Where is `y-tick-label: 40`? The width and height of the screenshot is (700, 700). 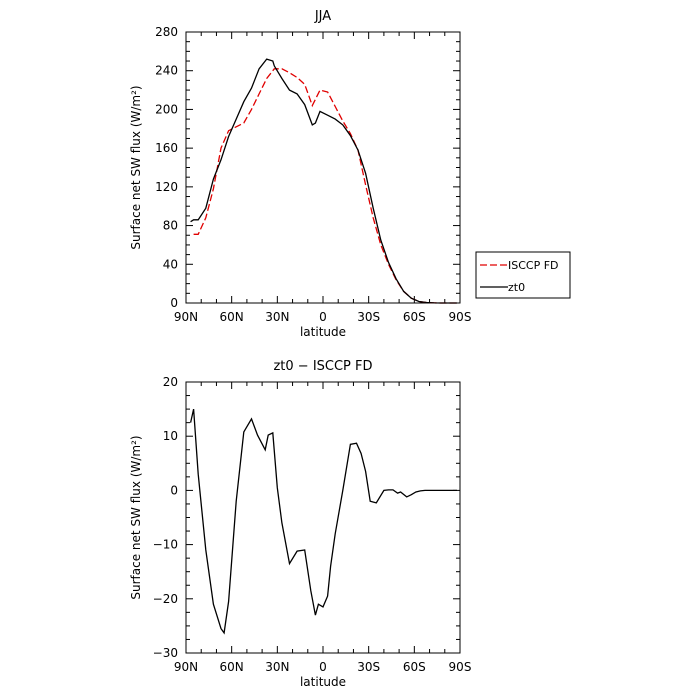 y-tick-label: 40 is located at coordinates (170, 264).